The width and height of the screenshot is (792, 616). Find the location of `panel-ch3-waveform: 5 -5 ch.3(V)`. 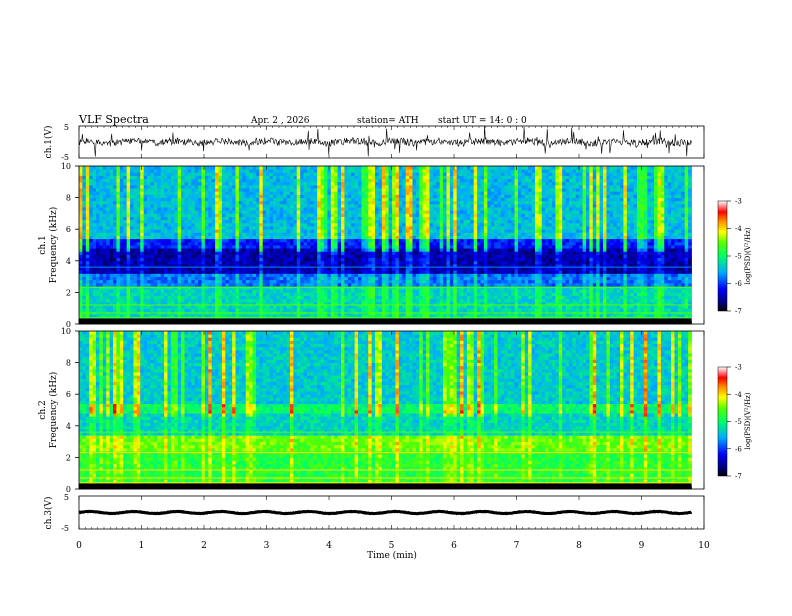

panel-ch3-waveform: 5 -5 ch.3(V) is located at coordinates (373, 513).